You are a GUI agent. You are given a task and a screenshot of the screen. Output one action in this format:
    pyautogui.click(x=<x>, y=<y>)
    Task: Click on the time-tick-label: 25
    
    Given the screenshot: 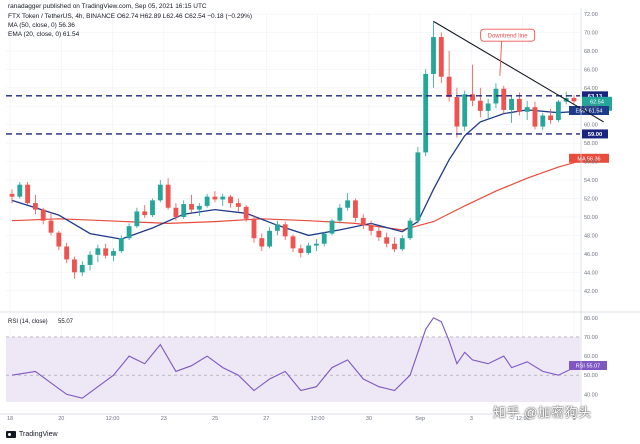 What is the action you would take?
    pyautogui.click(x=215, y=419)
    